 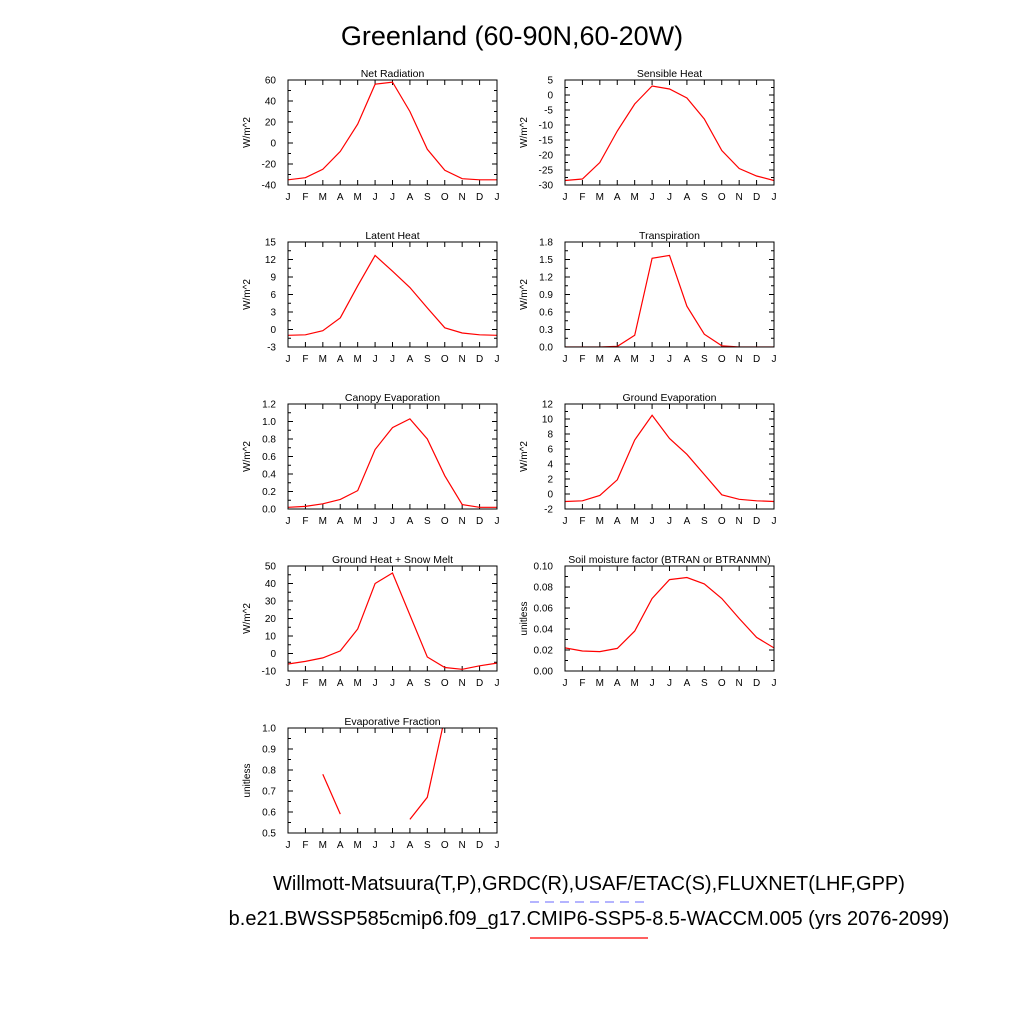 I want to click on y-tick-label: 40, so click(x=271, y=102).